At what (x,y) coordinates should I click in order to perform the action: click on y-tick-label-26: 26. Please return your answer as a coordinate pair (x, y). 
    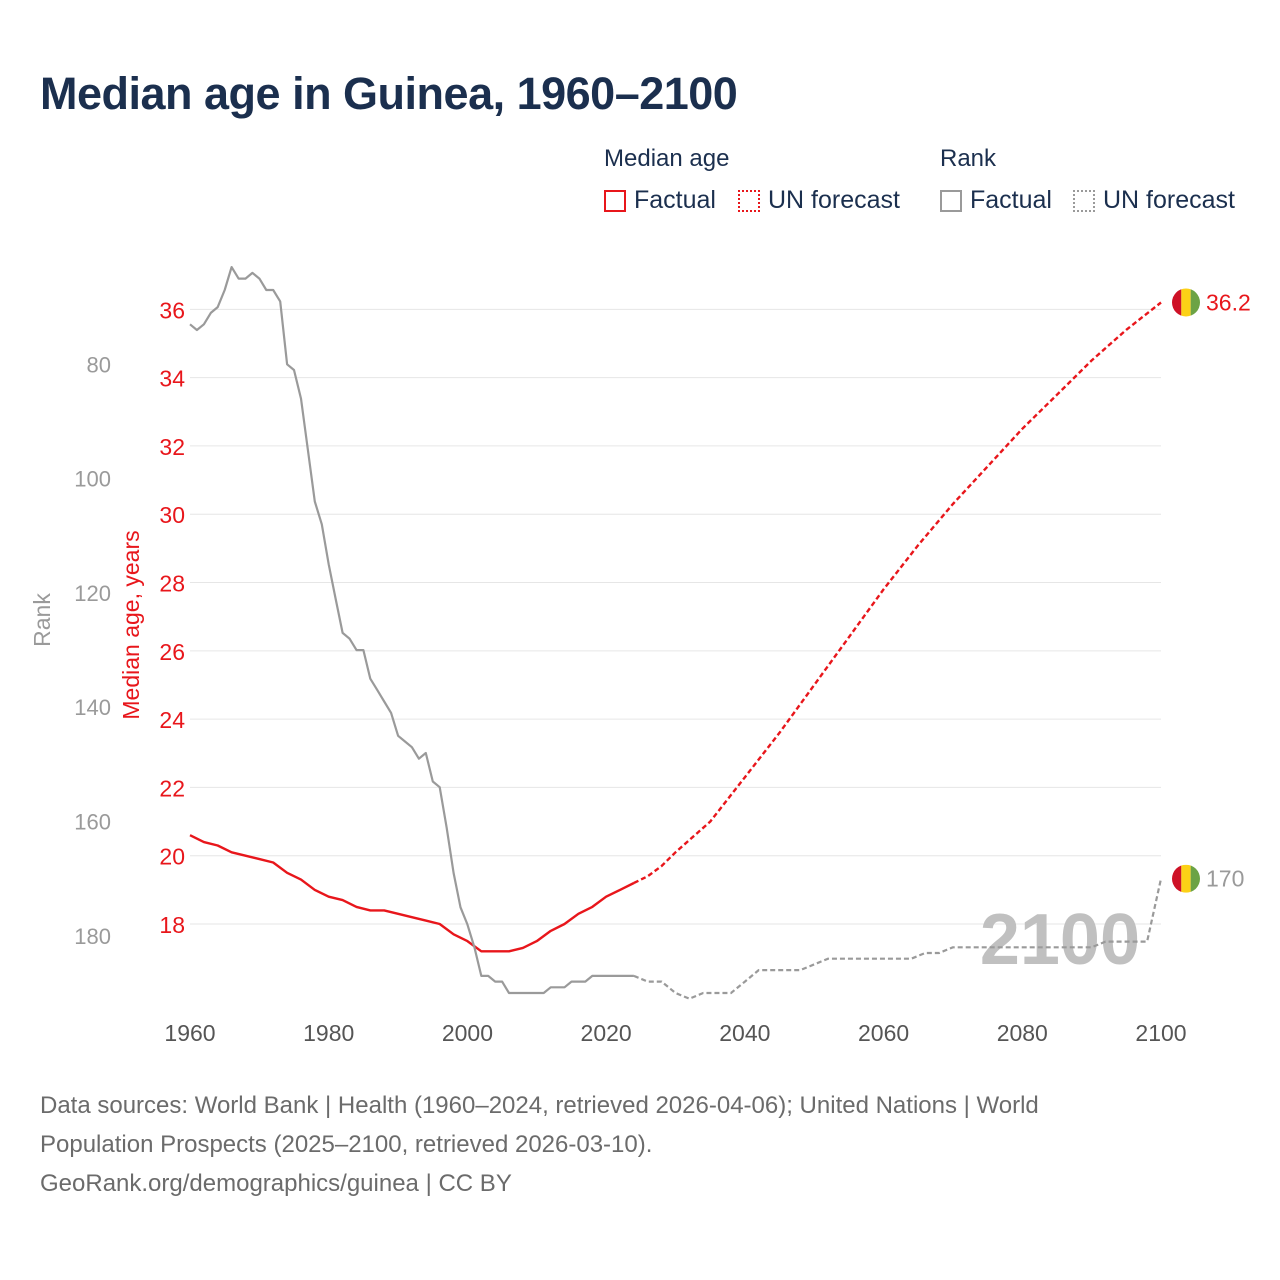
    Looking at the image, I should click on (172, 652).